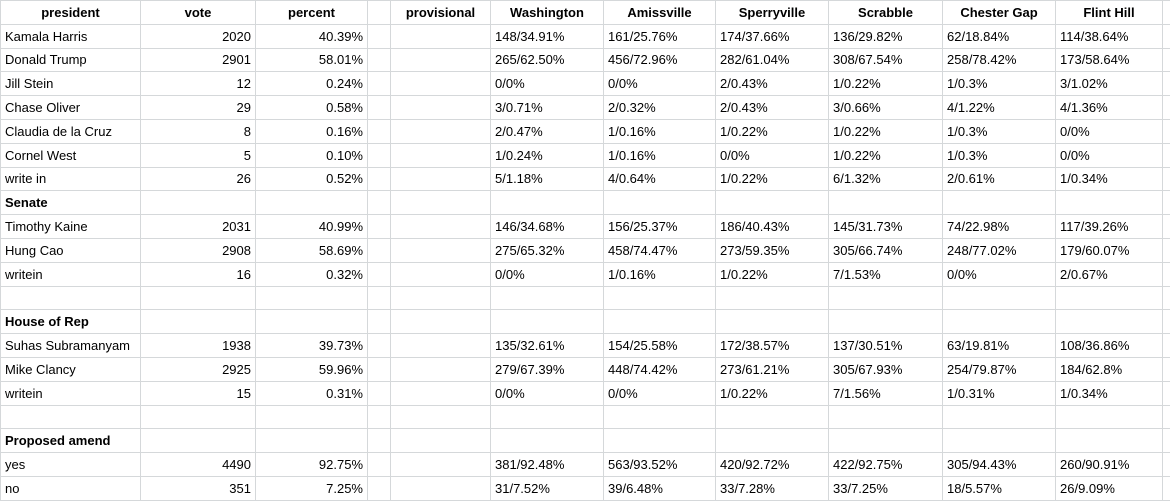 The image size is (1170, 501). I want to click on cell: 308/67.54%, so click(886, 60).